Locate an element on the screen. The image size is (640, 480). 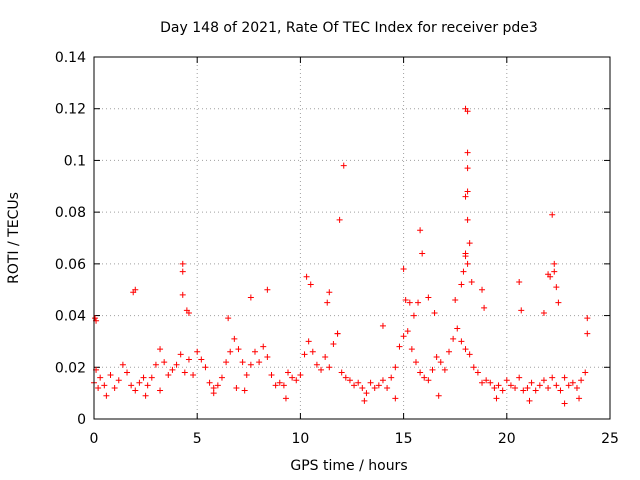
y-tick-label: 0 is located at coordinates (81, 420).